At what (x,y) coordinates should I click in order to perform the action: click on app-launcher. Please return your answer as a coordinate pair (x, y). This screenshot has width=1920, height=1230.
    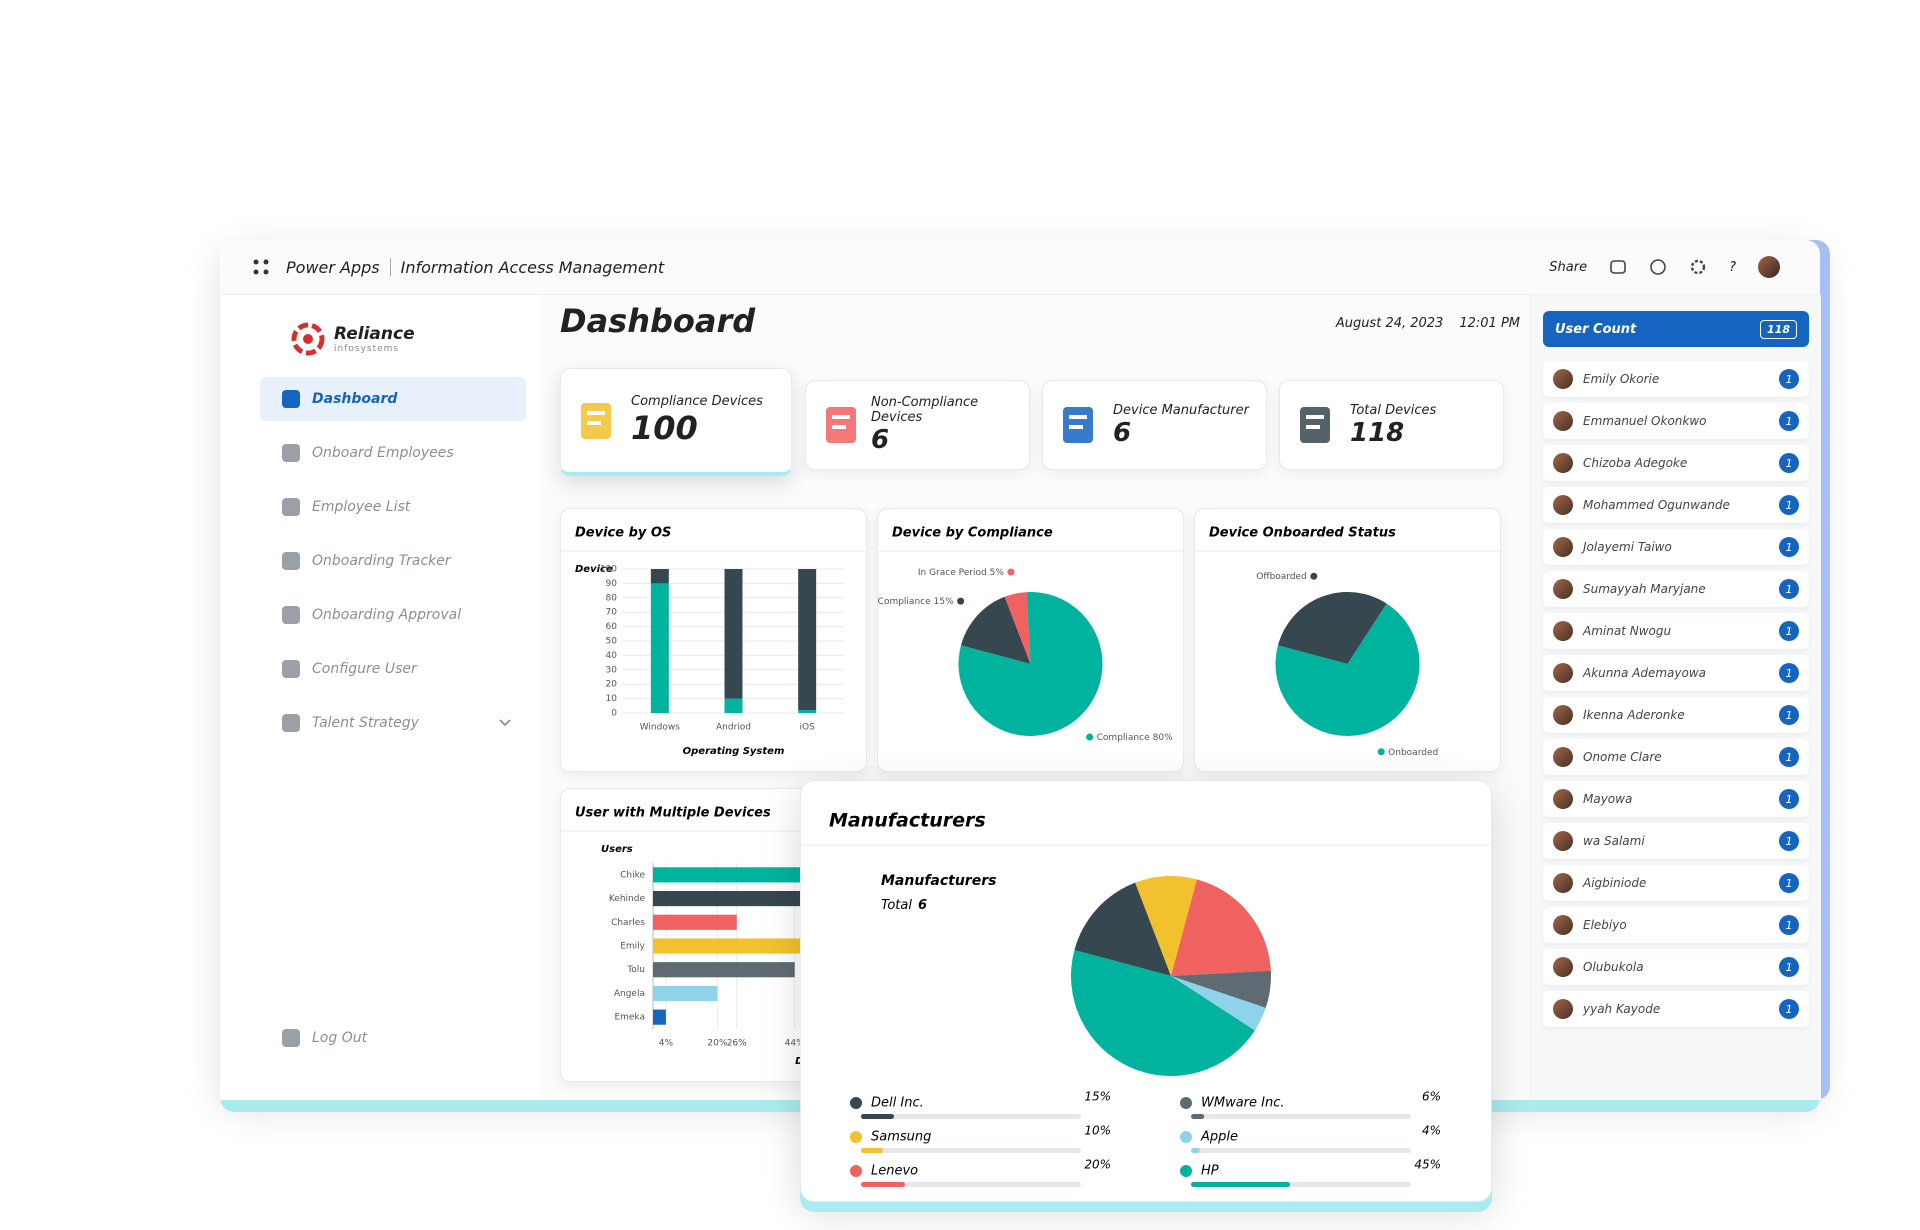
    Looking at the image, I should click on (261, 267).